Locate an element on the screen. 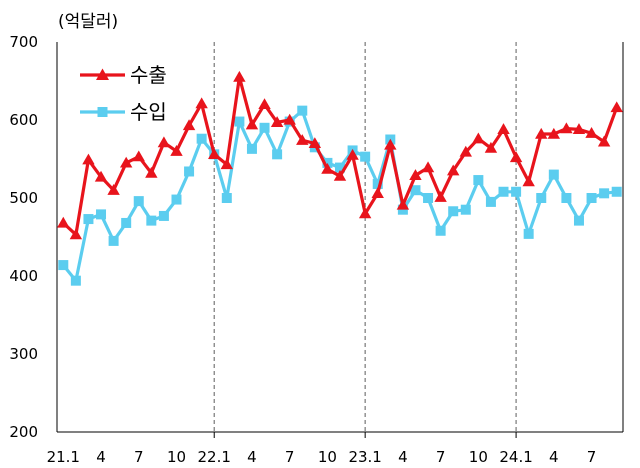  y-tick-label: 600 is located at coordinates (23, 120).